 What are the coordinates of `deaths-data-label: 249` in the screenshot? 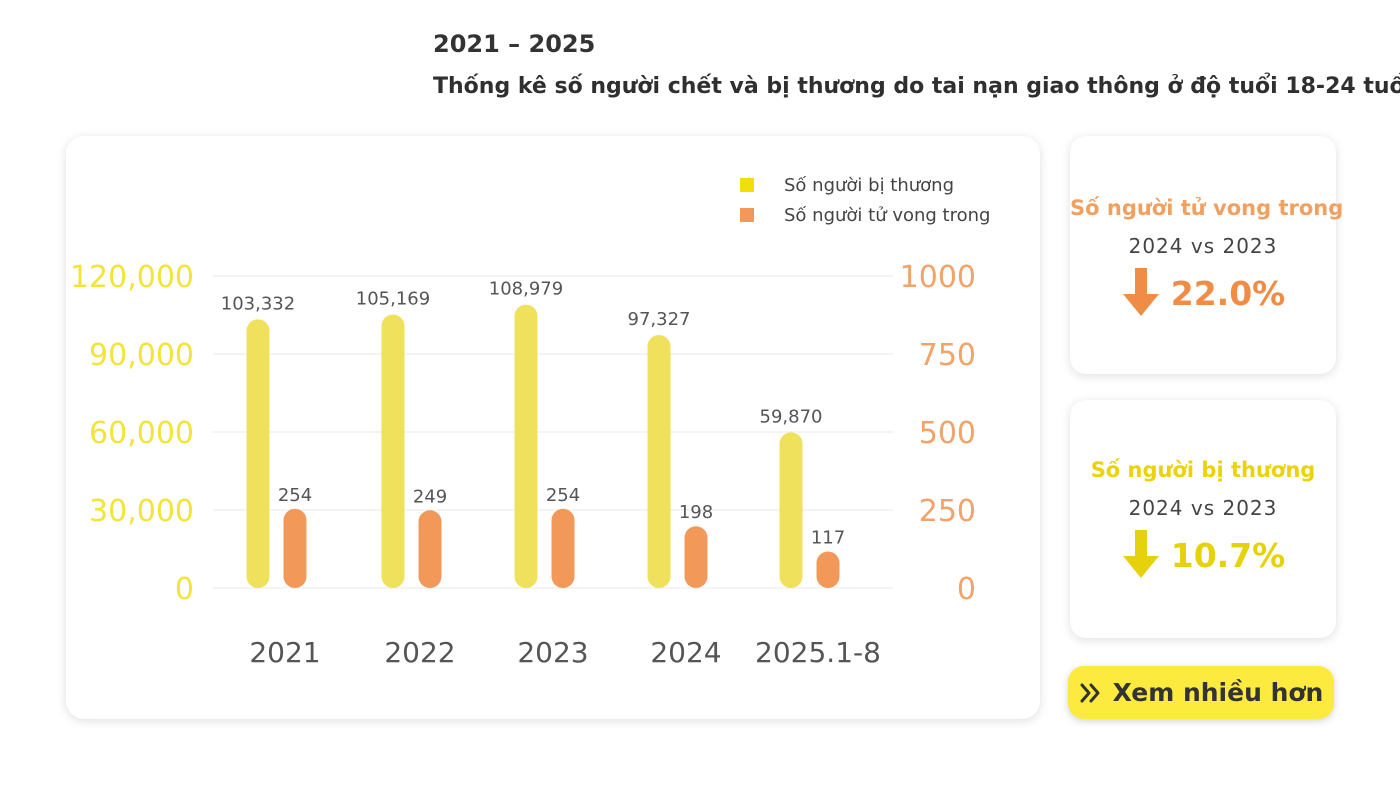 It's located at (430, 496).